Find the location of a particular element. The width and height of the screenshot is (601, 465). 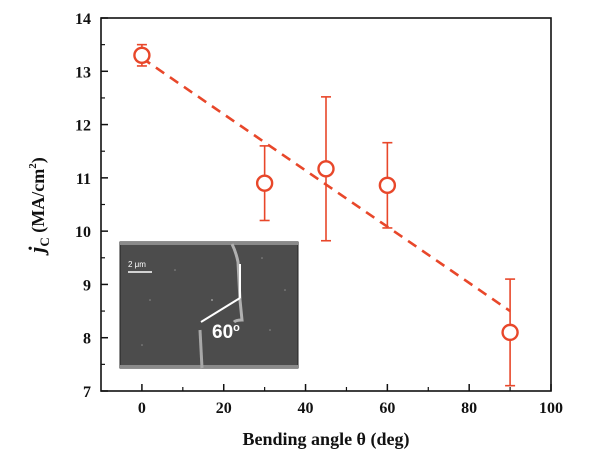

x-tick-label: 20 is located at coordinates (224, 408).